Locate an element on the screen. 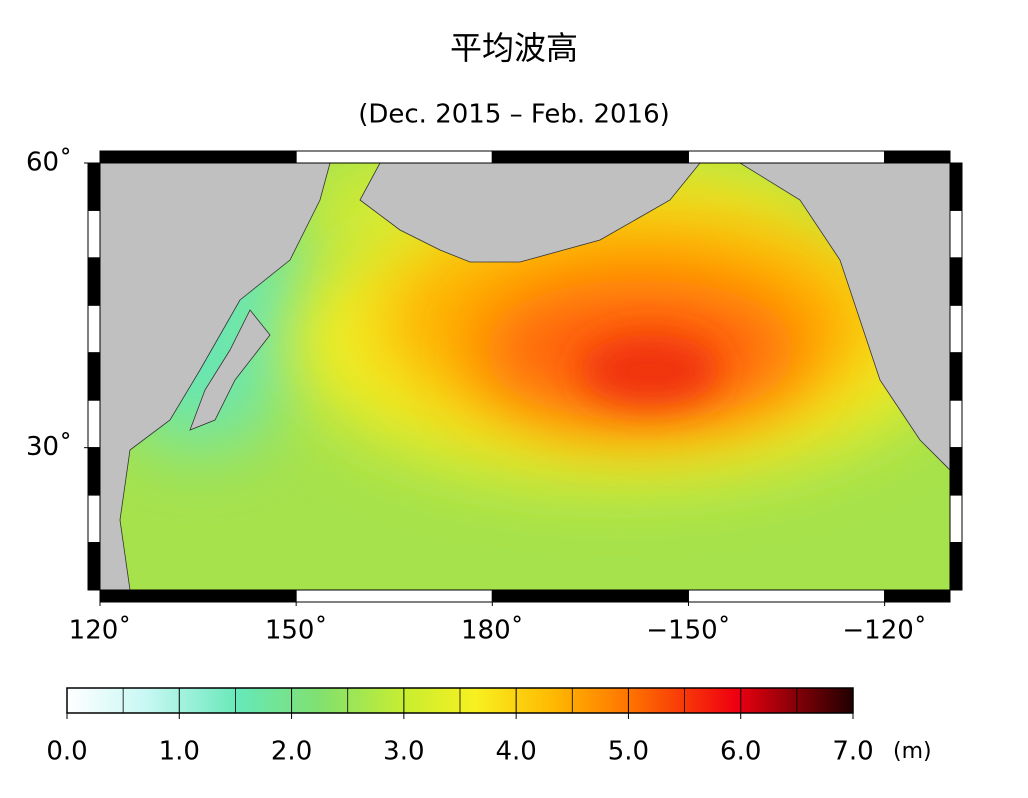  lat-label: 30˚ is located at coordinates (49, 447).